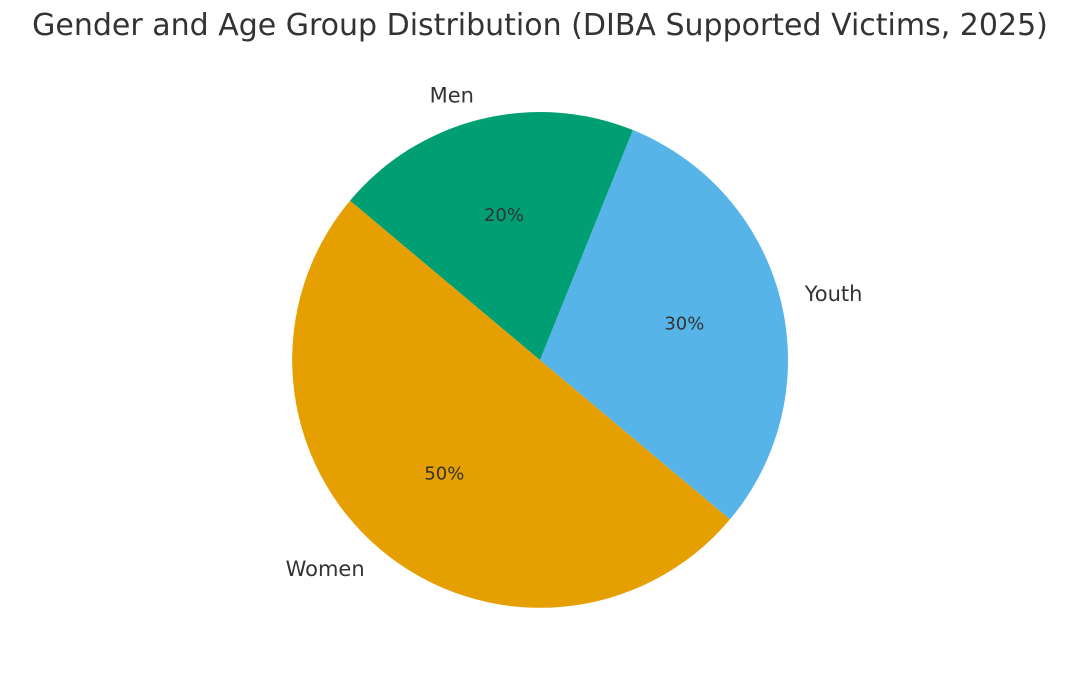 Image resolution: width=1080 pixels, height=684 pixels. What do you see at coordinates (452, 95) in the screenshot?
I see `slice-label-men: Men` at bounding box center [452, 95].